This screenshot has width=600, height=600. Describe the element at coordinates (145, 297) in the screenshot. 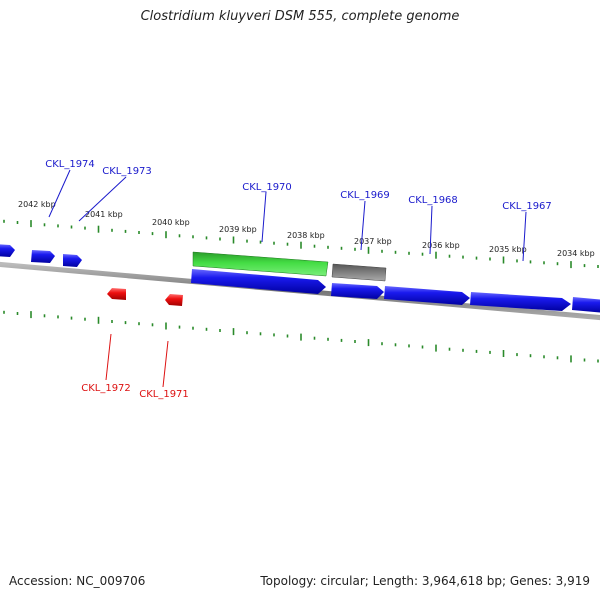

I see `reverse-gene-track` at that location.